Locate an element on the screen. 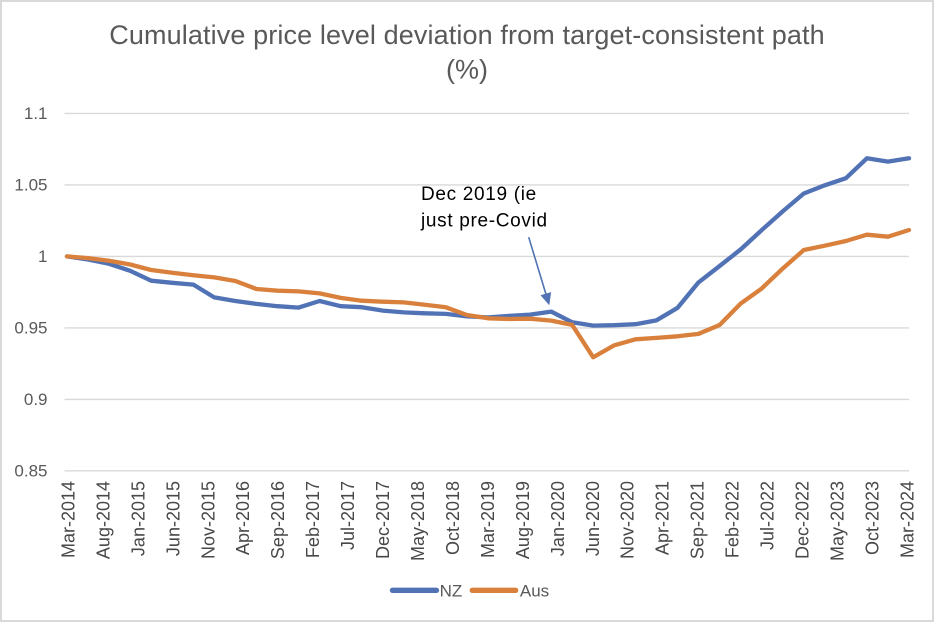  svg-text: May-2018 is located at coordinates (418, 521).